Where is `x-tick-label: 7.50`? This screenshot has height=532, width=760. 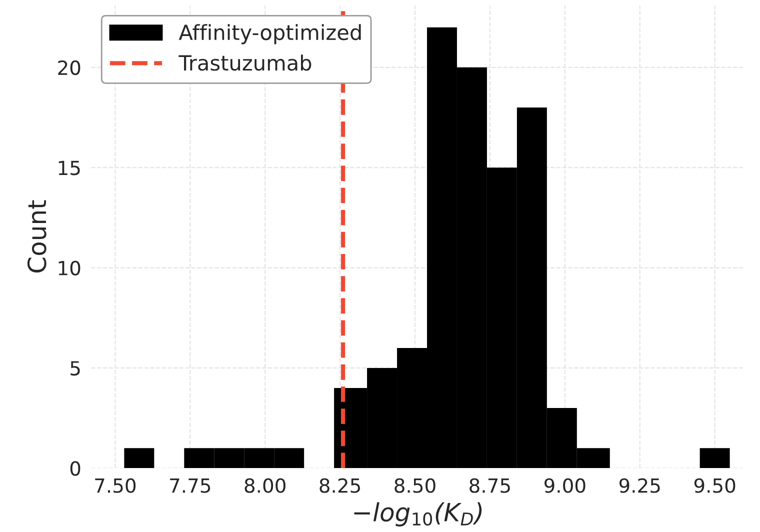
x-tick-label: 7.50 is located at coordinates (115, 485).